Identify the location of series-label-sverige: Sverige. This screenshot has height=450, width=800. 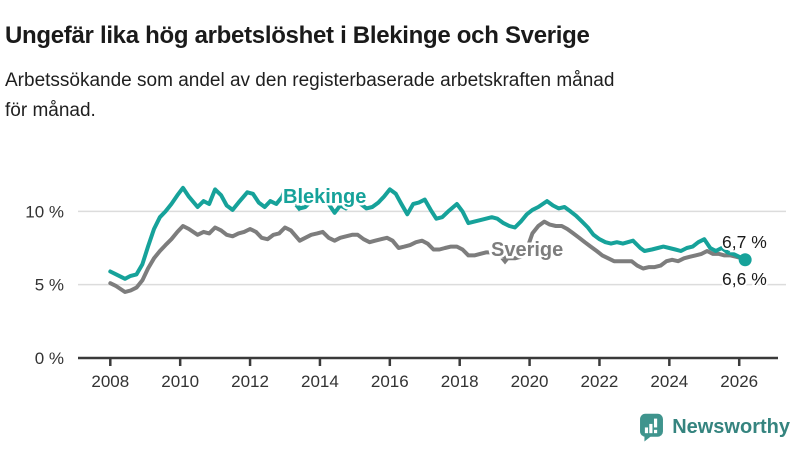
(527, 250).